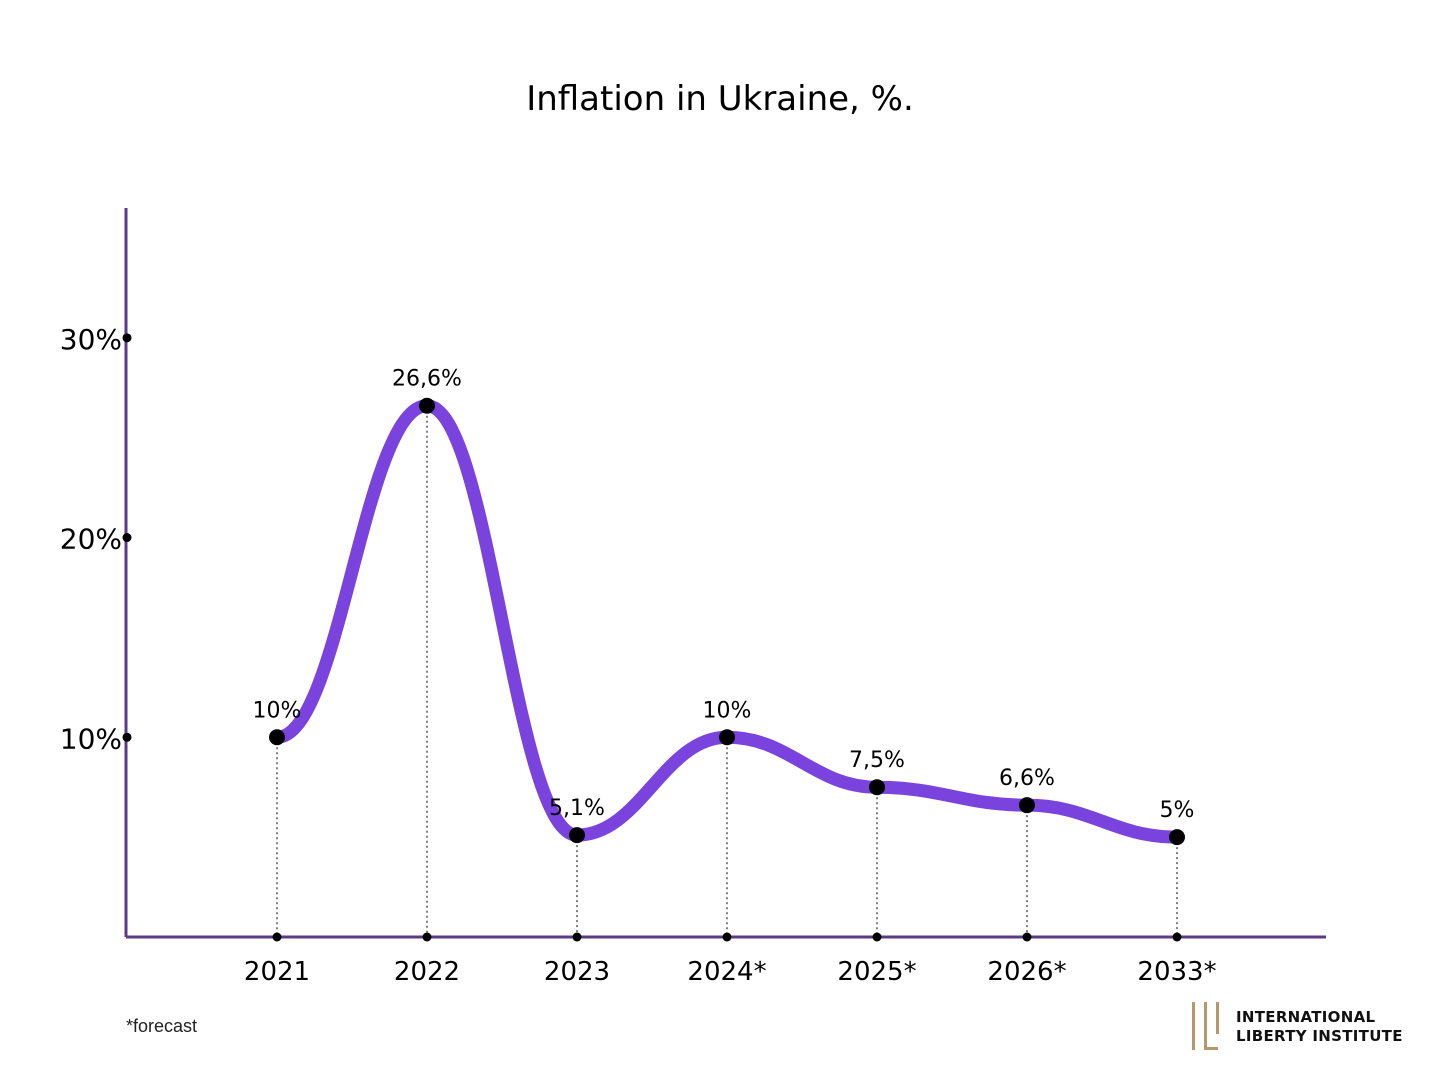 This screenshot has width=1440, height=1080. What do you see at coordinates (577, 808) in the screenshot?
I see `data-label: 5,1%` at bounding box center [577, 808].